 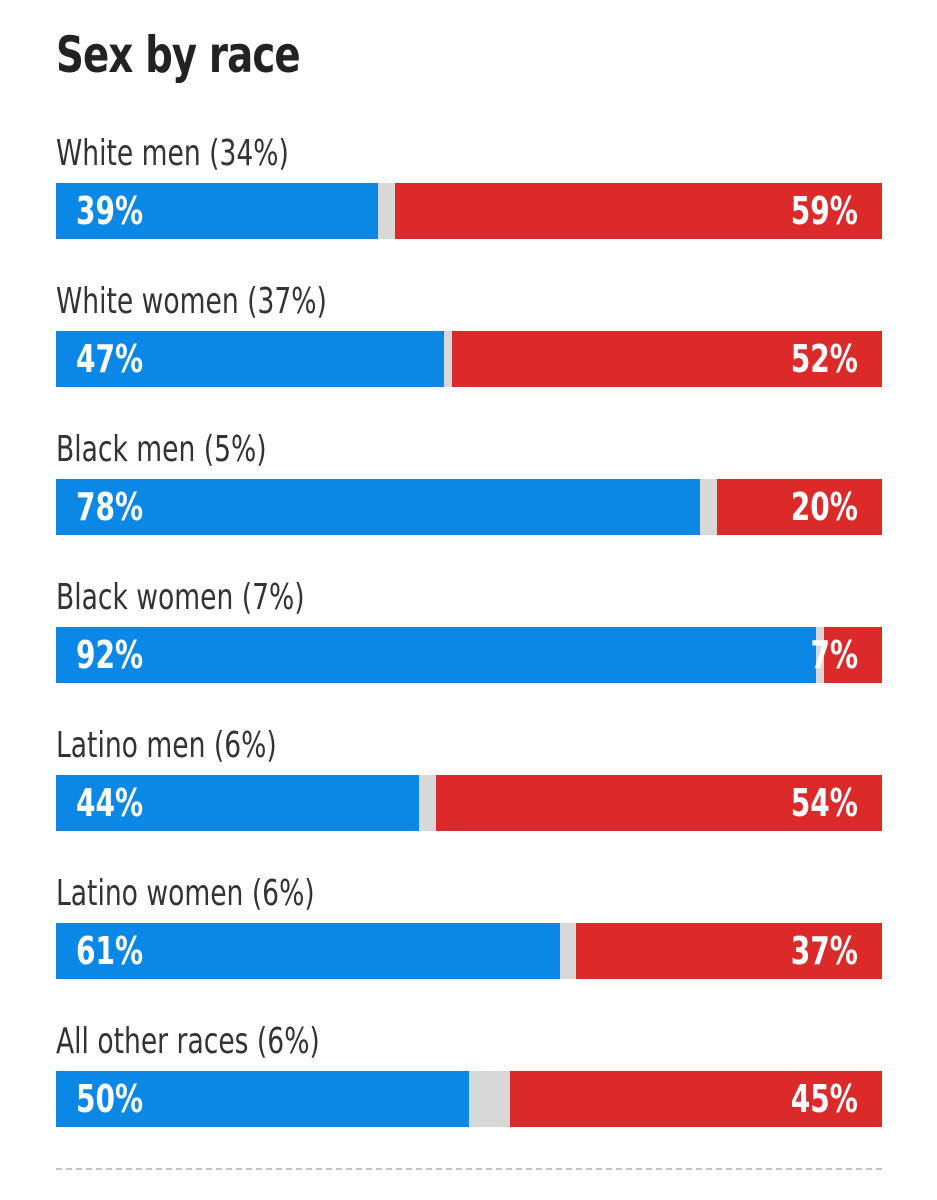 I want to click on red-value-label: 37%, so click(x=824, y=951).